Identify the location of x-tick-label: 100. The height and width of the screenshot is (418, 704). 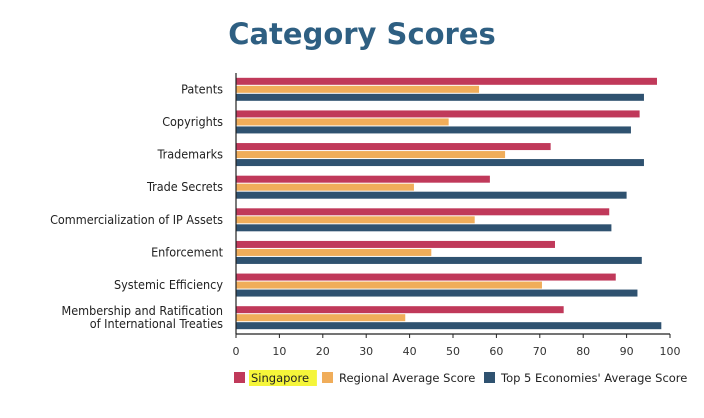
(670, 351).